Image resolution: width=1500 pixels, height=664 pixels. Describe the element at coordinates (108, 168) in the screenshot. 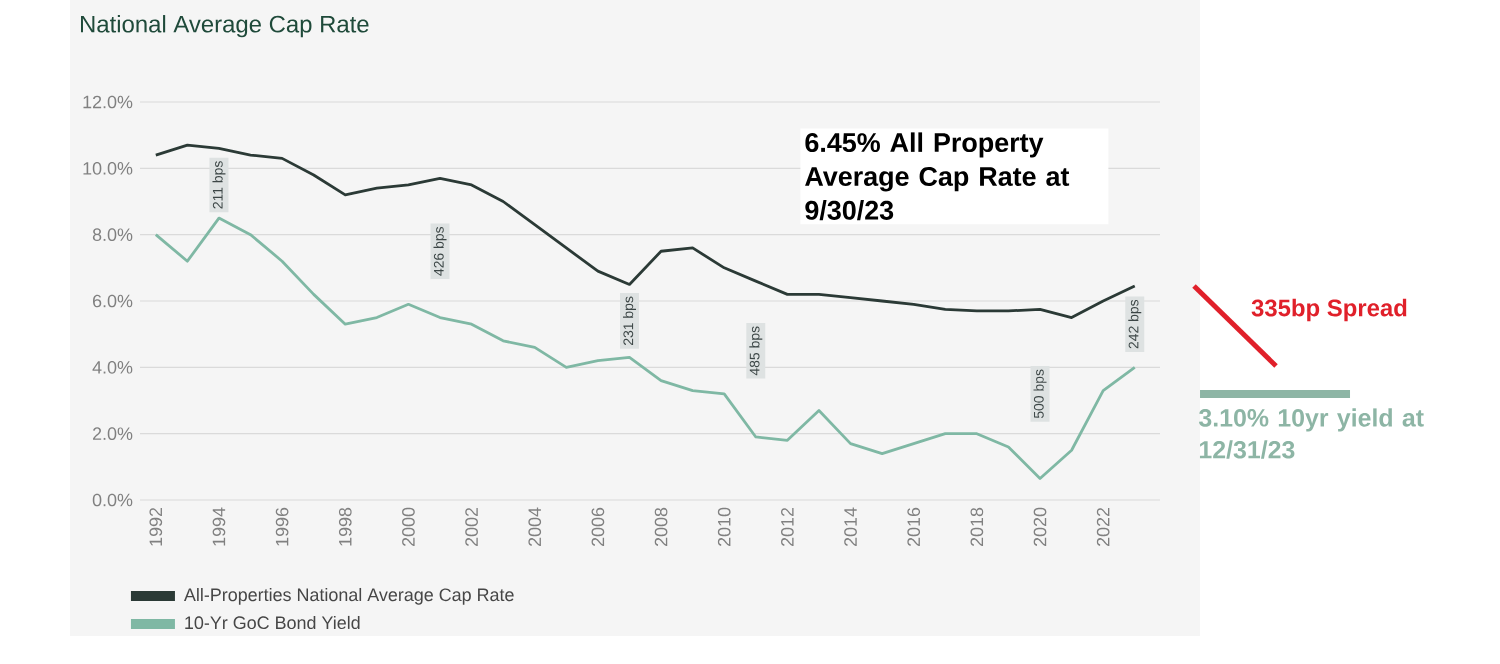

I see `y-tick-label: 10.0%` at that location.